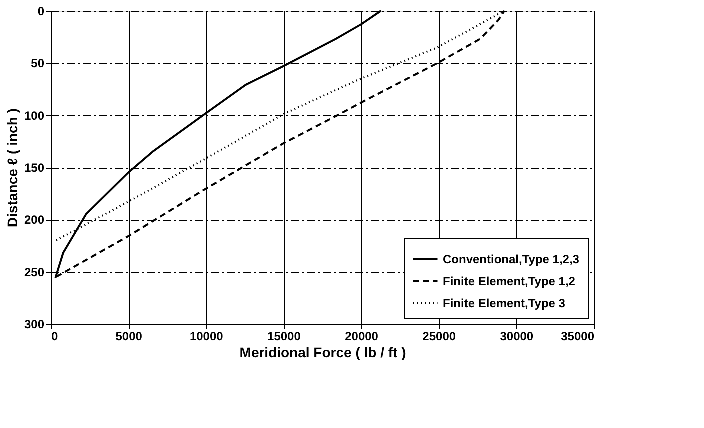  Describe the element at coordinates (323, 352) in the screenshot. I see `x-axis-title: Meridional Force ( lb / ft )` at that location.